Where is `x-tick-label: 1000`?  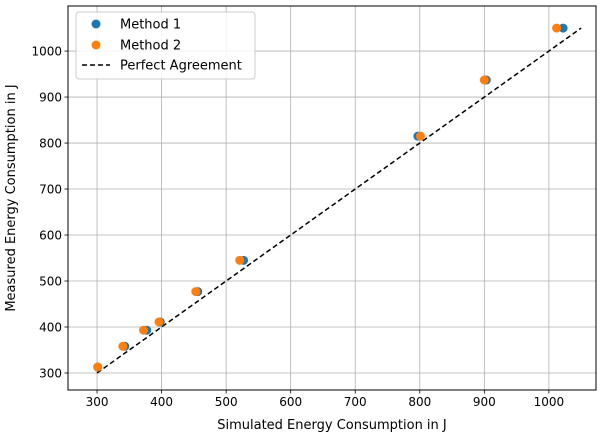 x-tick-label: 1000 is located at coordinates (549, 402).